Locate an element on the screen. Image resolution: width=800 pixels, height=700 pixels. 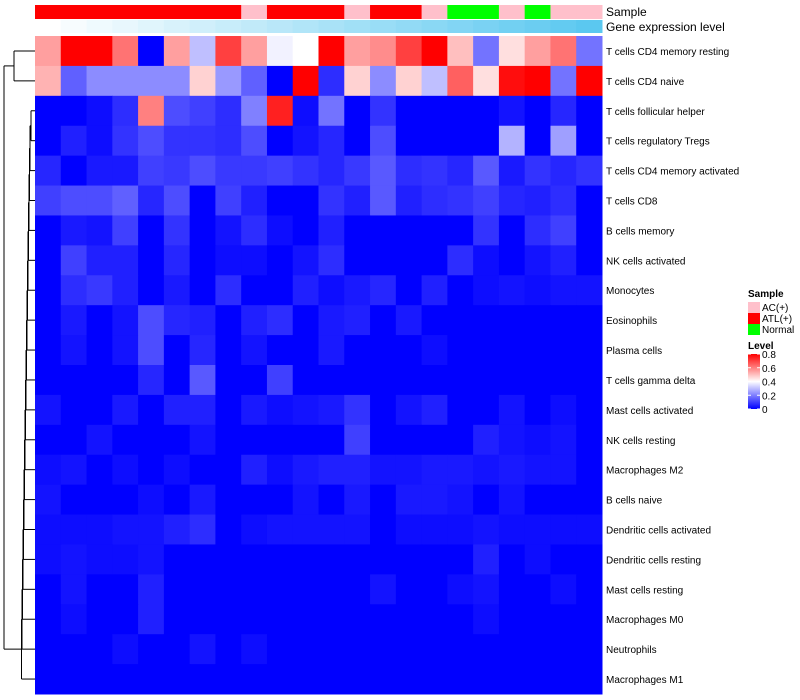
row-label: T cells follicular helper is located at coordinates (655, 112).